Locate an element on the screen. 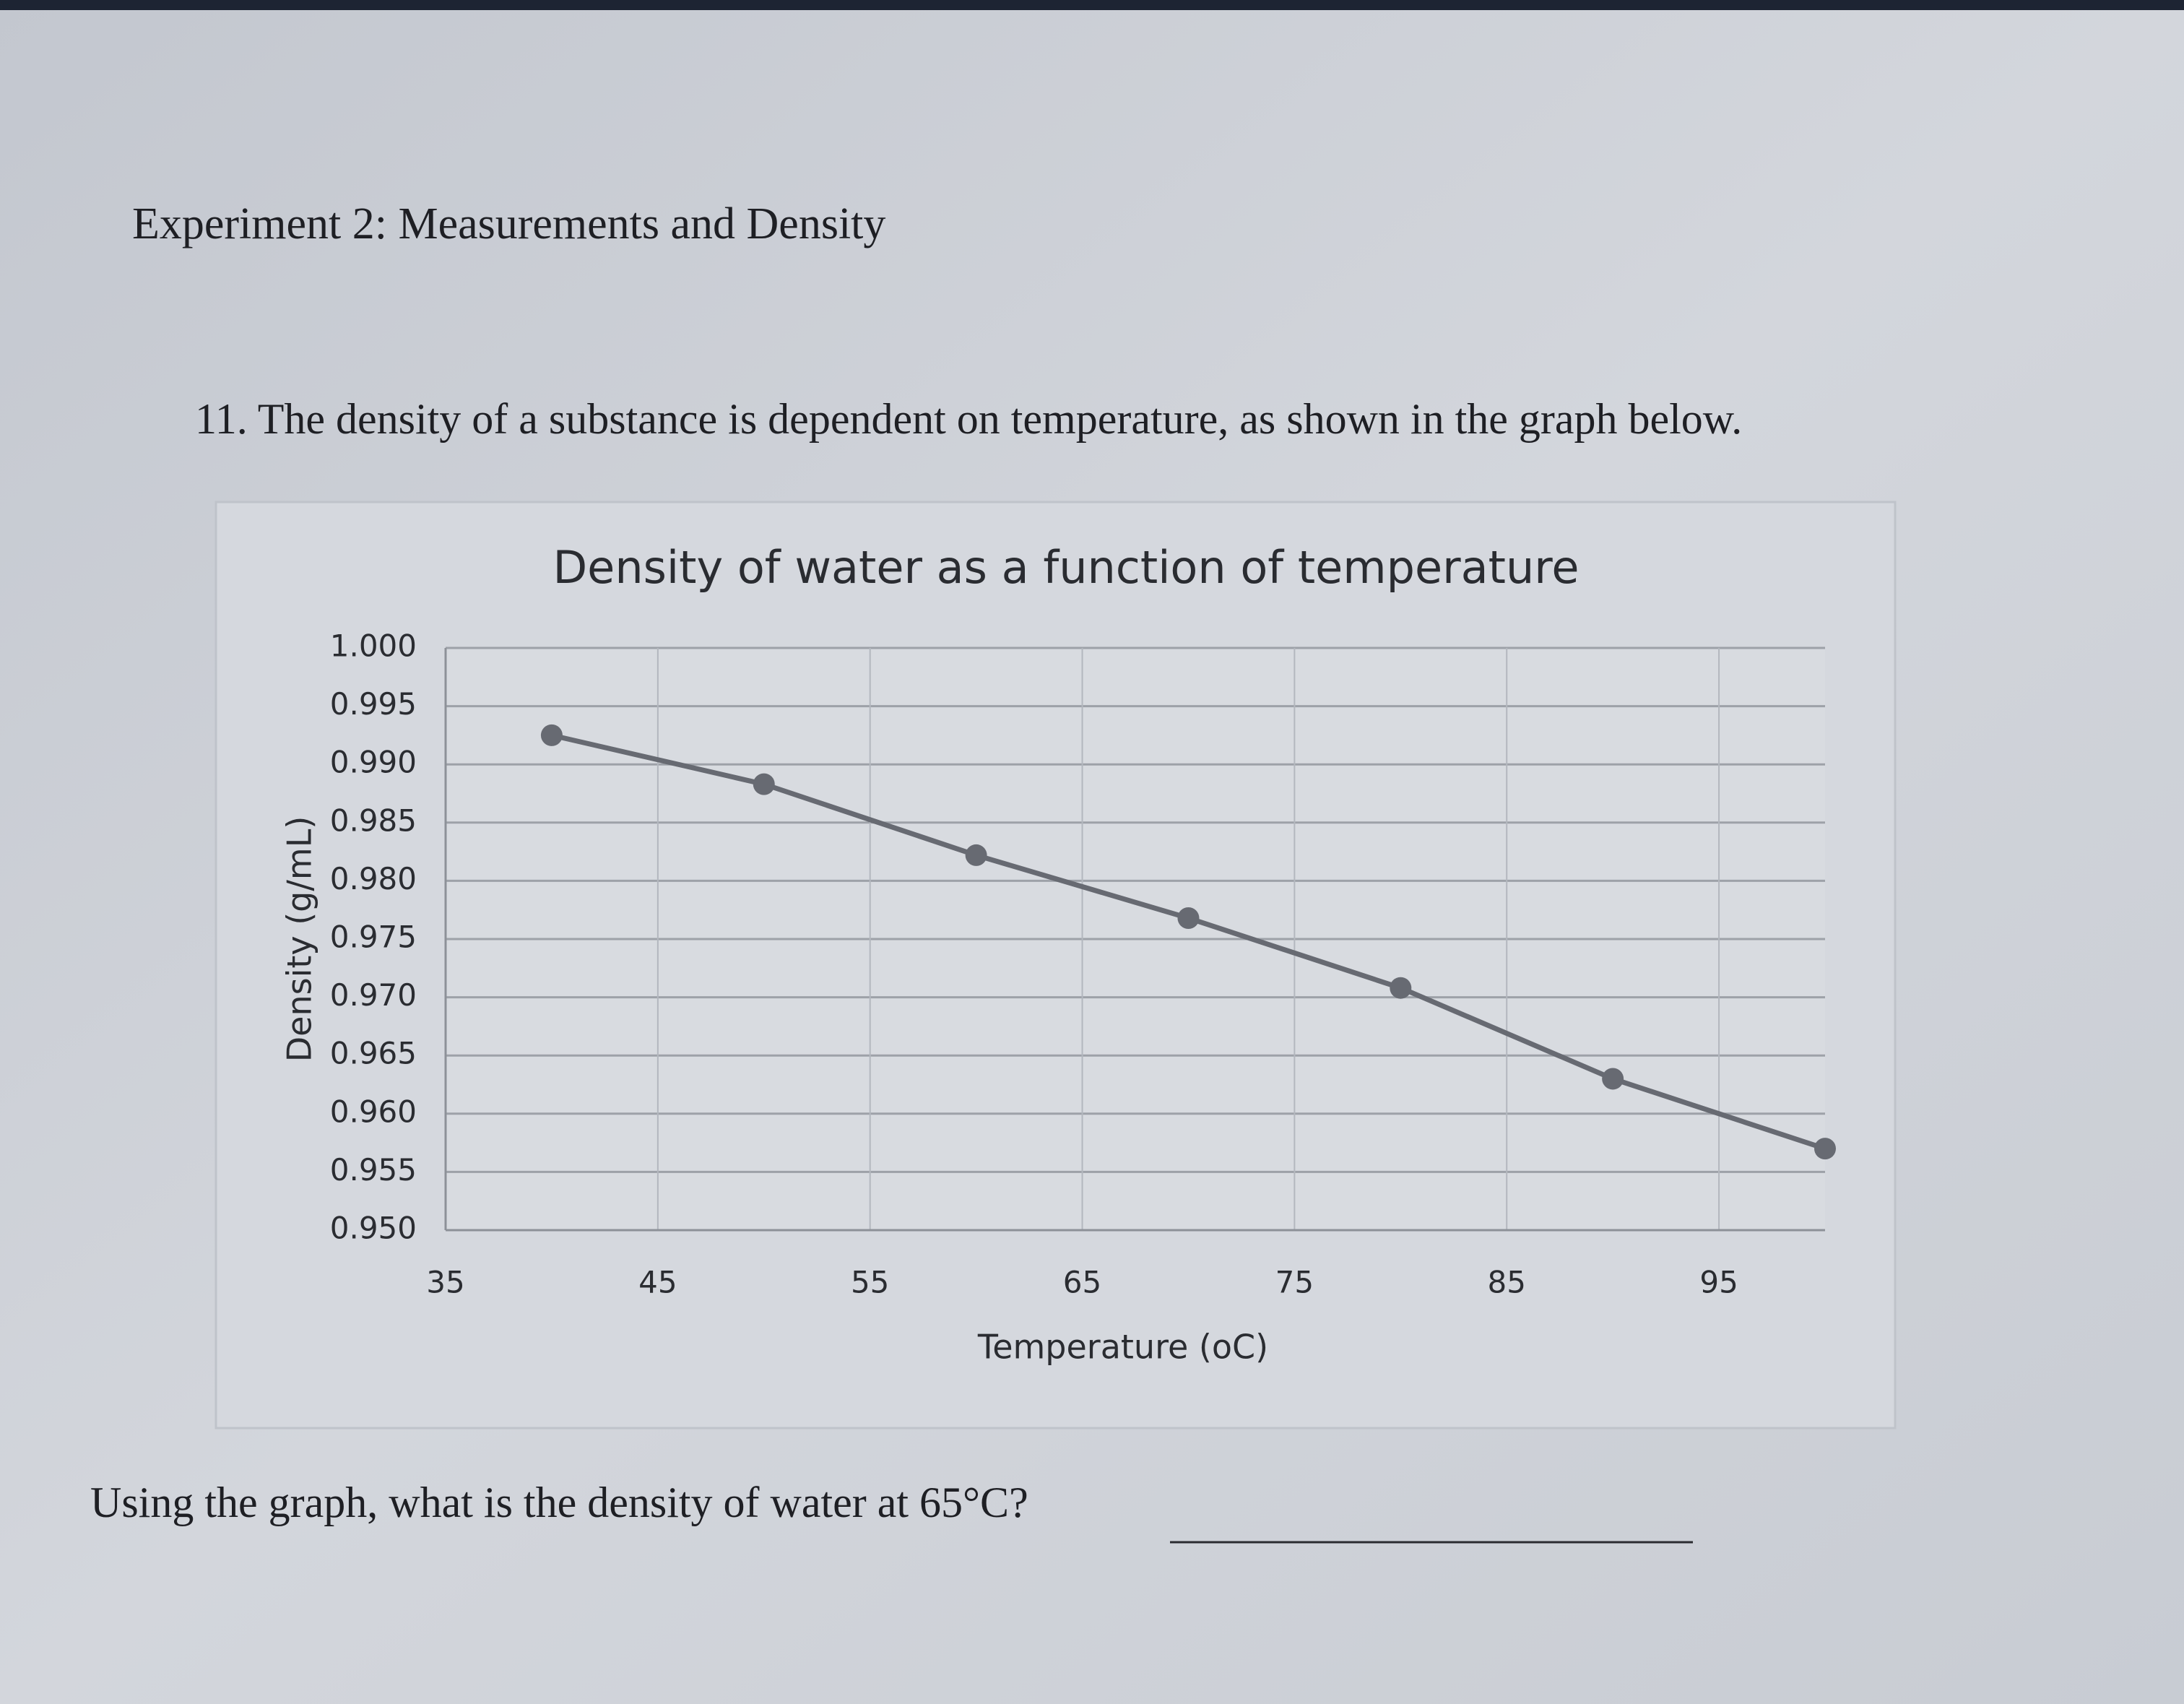  y-tick-label: 0.955 is located at coordinates (373, 1170).